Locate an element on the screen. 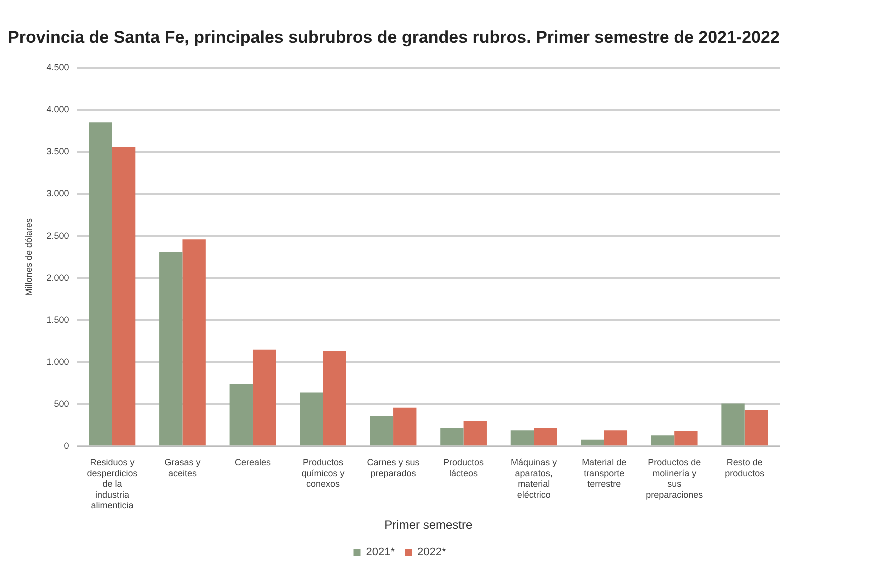 Image resolution: width=870 pixels, height=580 pixels. y-tick-label: 1.500 is located at coordinates (58, 319).